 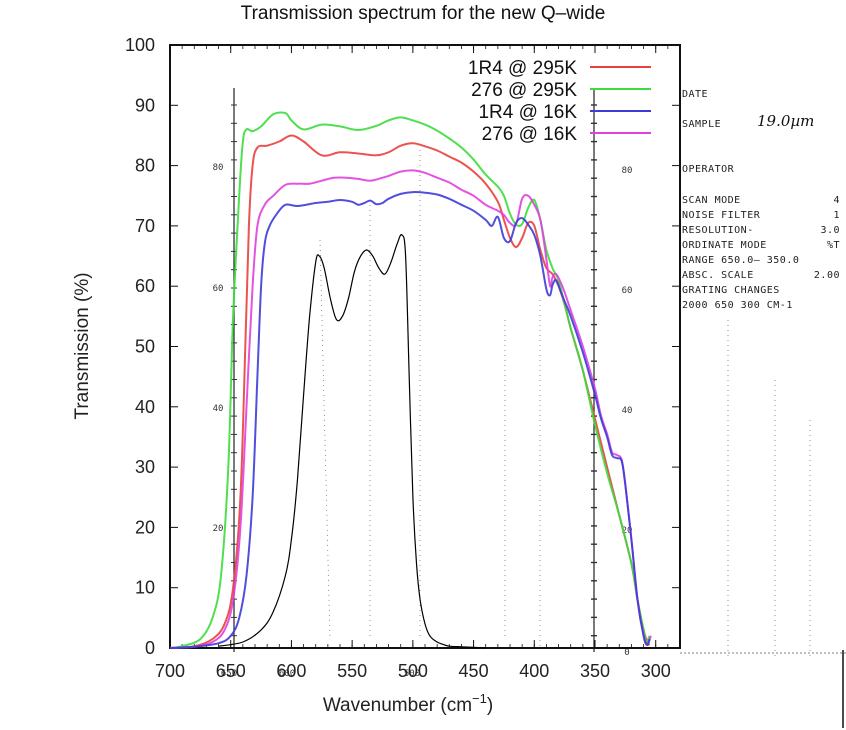 What do you see at coordinates (761, 230) in the screenshot?
I see `paper-field: RESOLUTION- 3.0` at bounding box center [761, 230].